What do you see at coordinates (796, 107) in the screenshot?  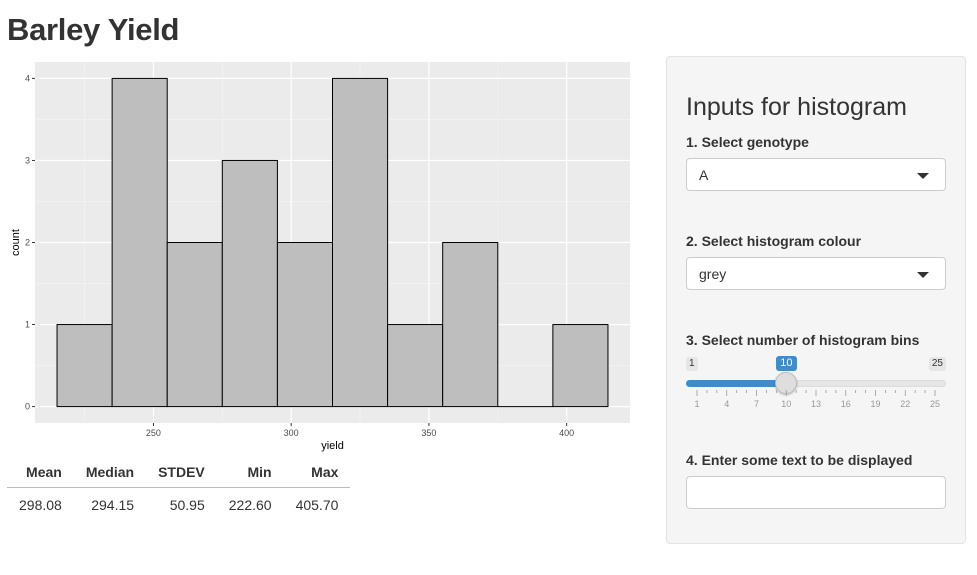 I see `panel-title: Inputs for histogram` at bounding box center [796, 107].